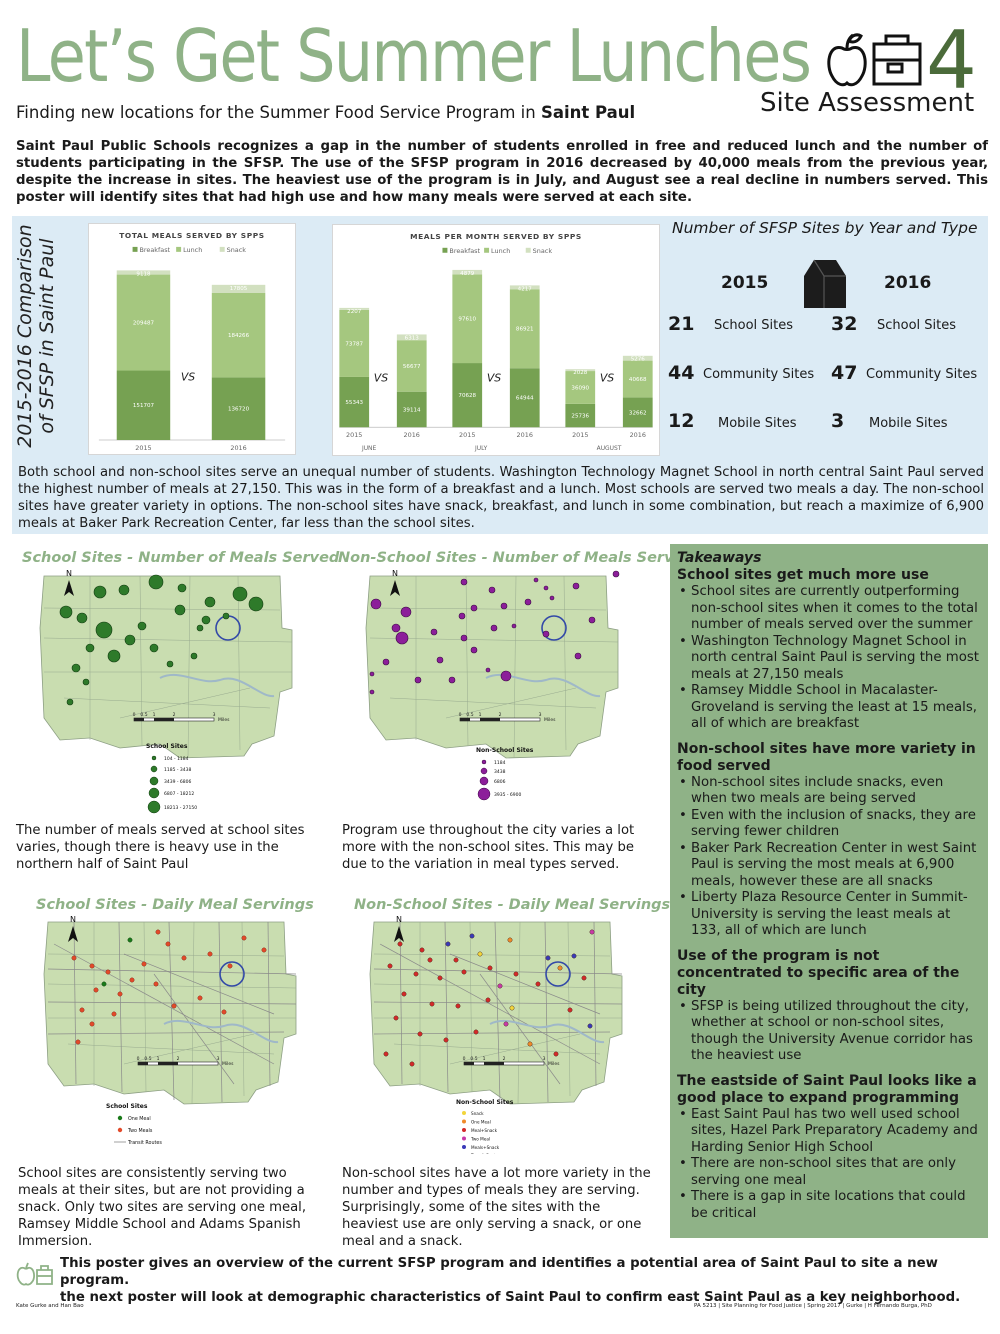  What do you see at coordinates (237, 250) in the screenshot?
I see `legend-label: Snack` at bounding box center [237, 250].